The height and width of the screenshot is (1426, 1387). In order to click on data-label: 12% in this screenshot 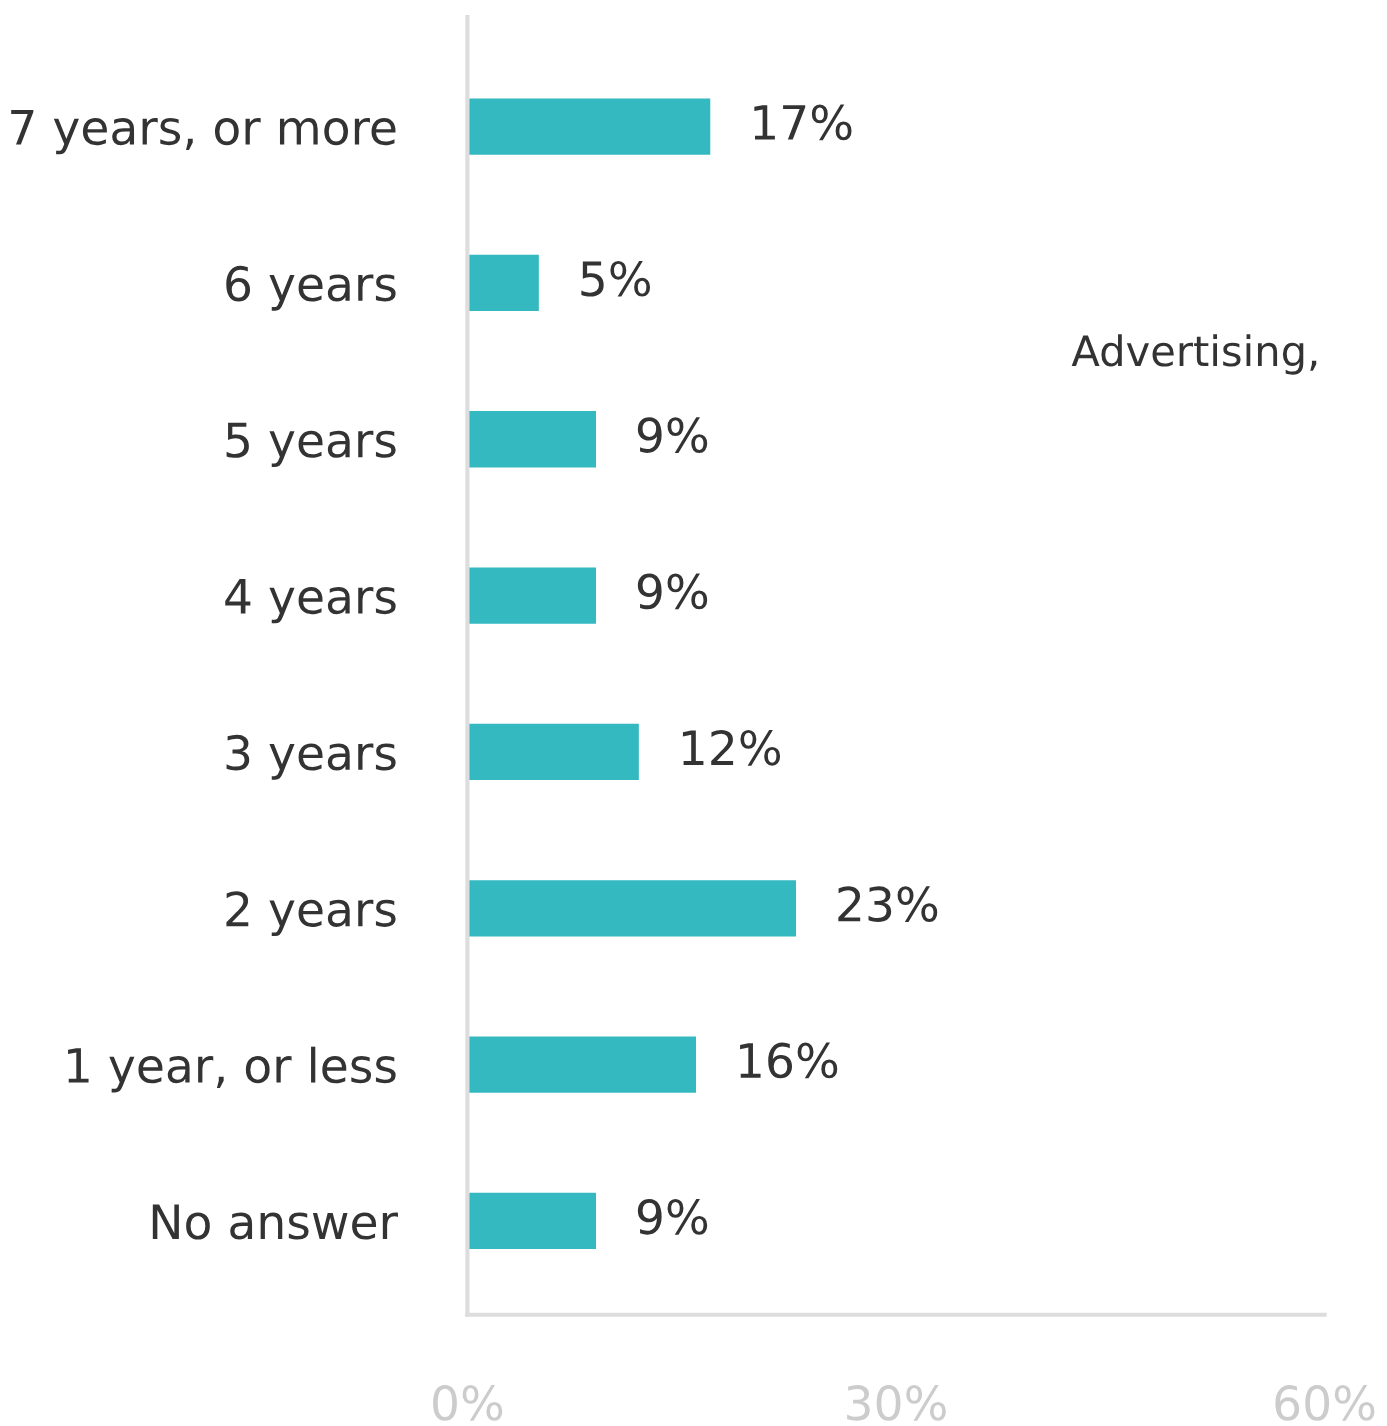, I will do `click(731, 747)`.